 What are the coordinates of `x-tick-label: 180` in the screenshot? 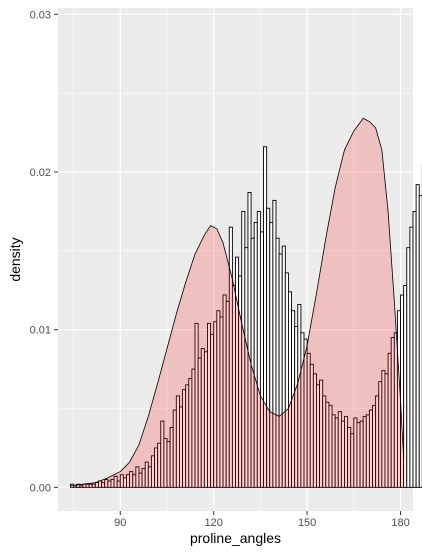 It's located at (400, 523).